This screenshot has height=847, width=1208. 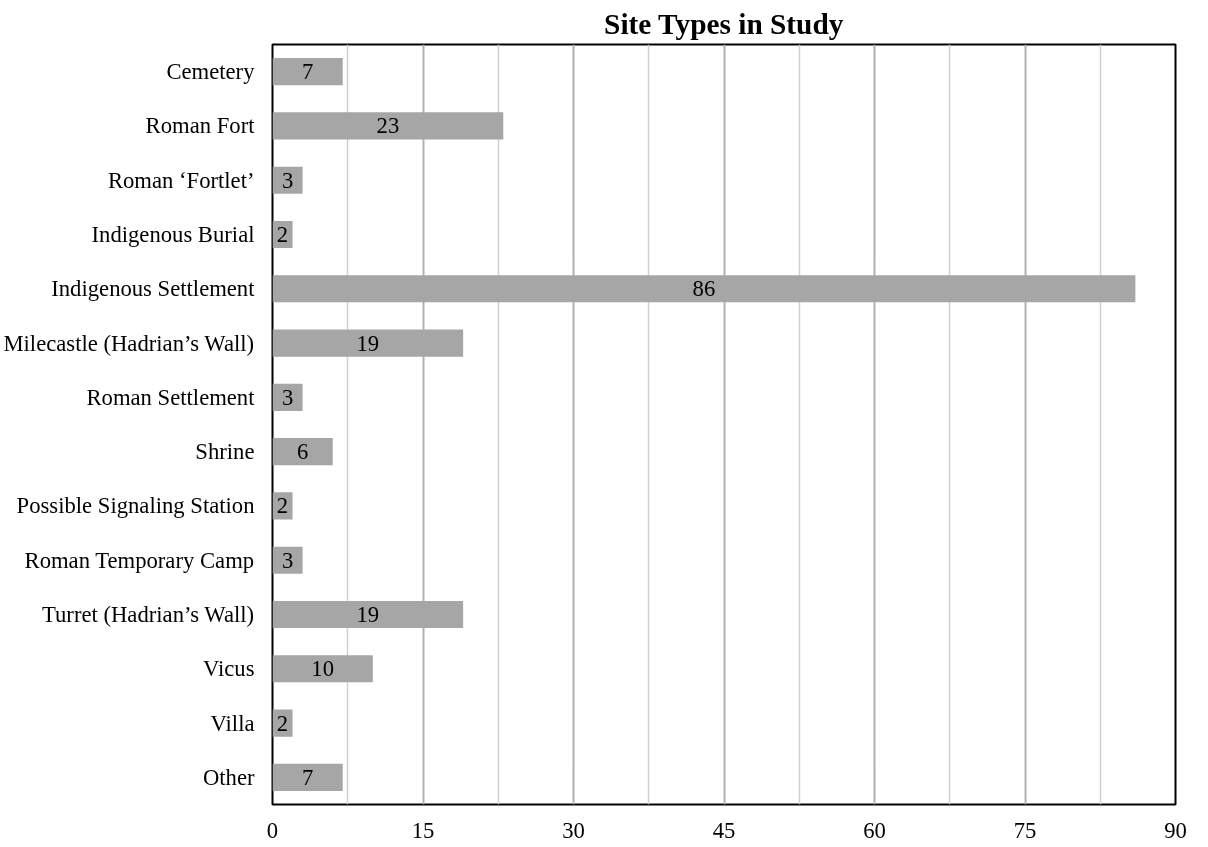 What do you see at coordinates (724, 830) in the screenshot?
I see `x-tick-label: 45` at bounding box center [724, 830].